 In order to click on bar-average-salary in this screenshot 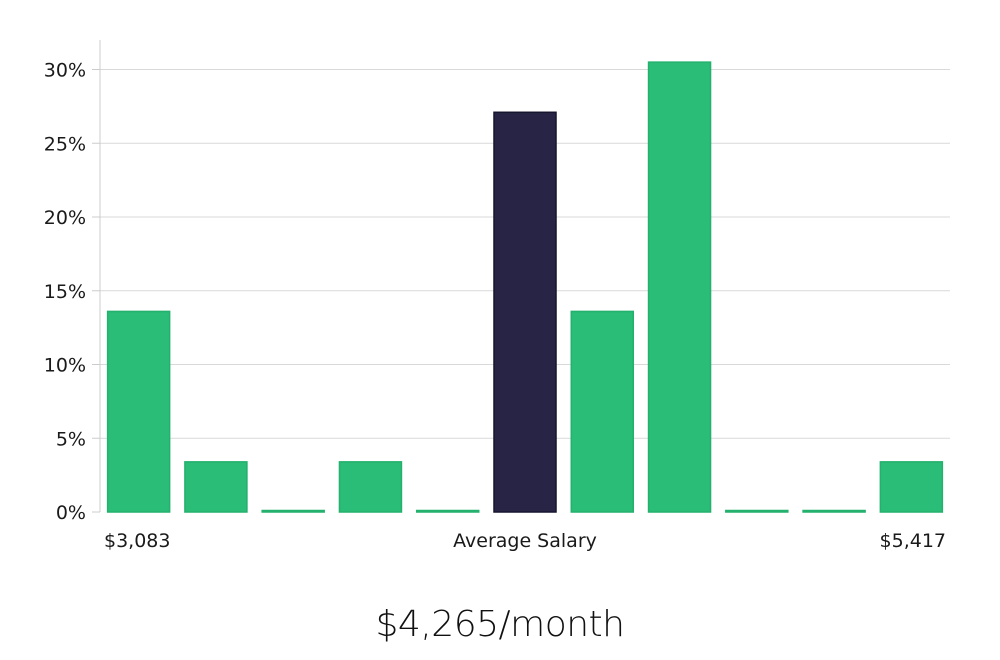, I will do `click(525, 312)`.